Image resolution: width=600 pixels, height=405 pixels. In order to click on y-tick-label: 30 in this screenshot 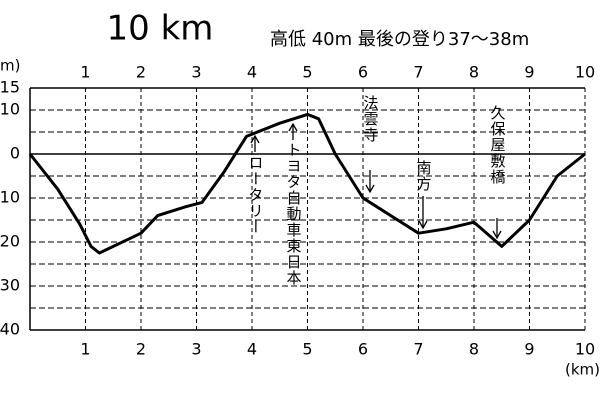, I will do `click(10, 285)`.